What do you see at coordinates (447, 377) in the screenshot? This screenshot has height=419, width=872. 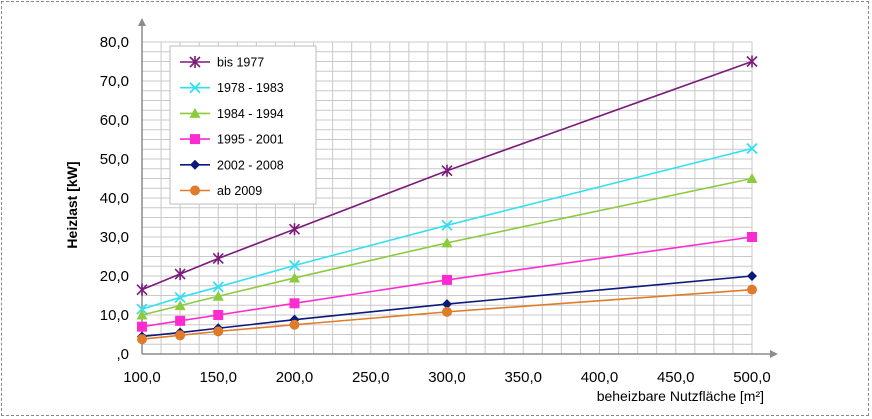 I see `x-tick-label: 300,0` at bounding box center [447, 377].